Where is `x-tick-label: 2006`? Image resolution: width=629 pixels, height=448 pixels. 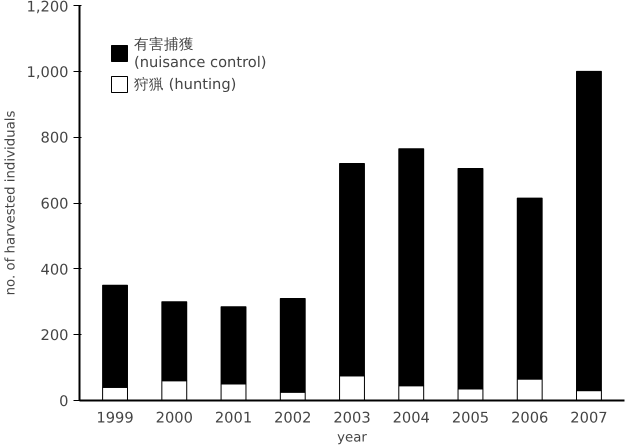
x-tick-label: 2006 is located at coordinates (529, 418).